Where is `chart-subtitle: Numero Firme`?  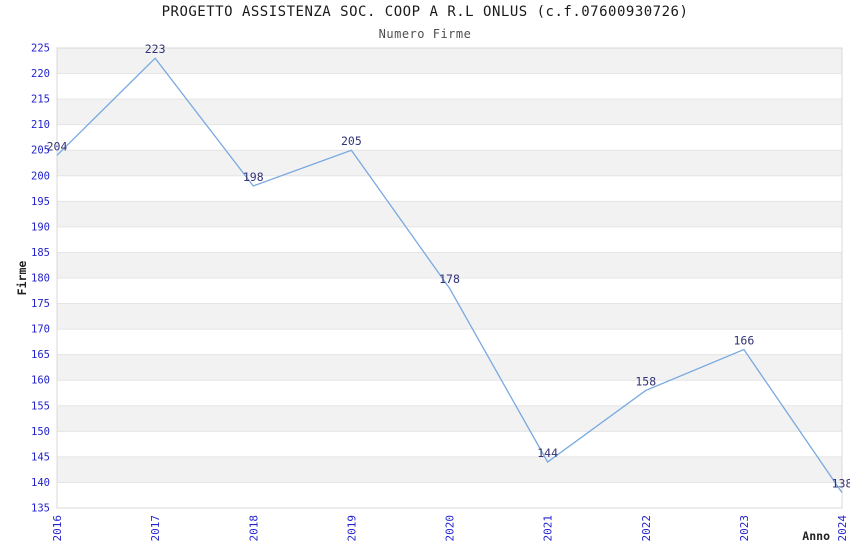
chart-subtitle: Numero Firme is located at coordinates (425, 34).